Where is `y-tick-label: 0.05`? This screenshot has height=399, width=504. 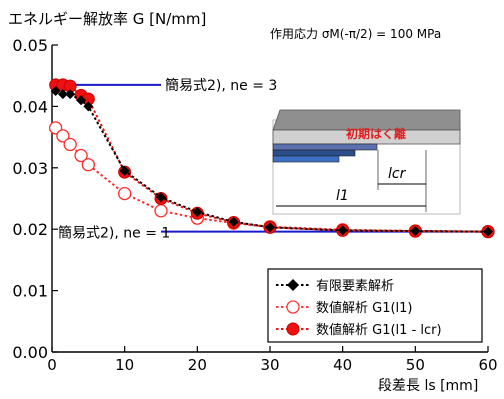 y-tick-label: 0.05 is located at coordinates (30, 45).